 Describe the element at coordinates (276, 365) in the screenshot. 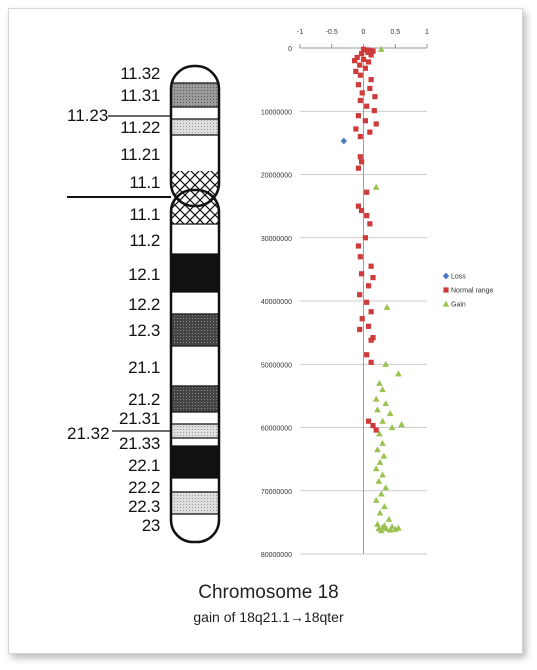

I see `y-tick-label: 50000000` at that location.